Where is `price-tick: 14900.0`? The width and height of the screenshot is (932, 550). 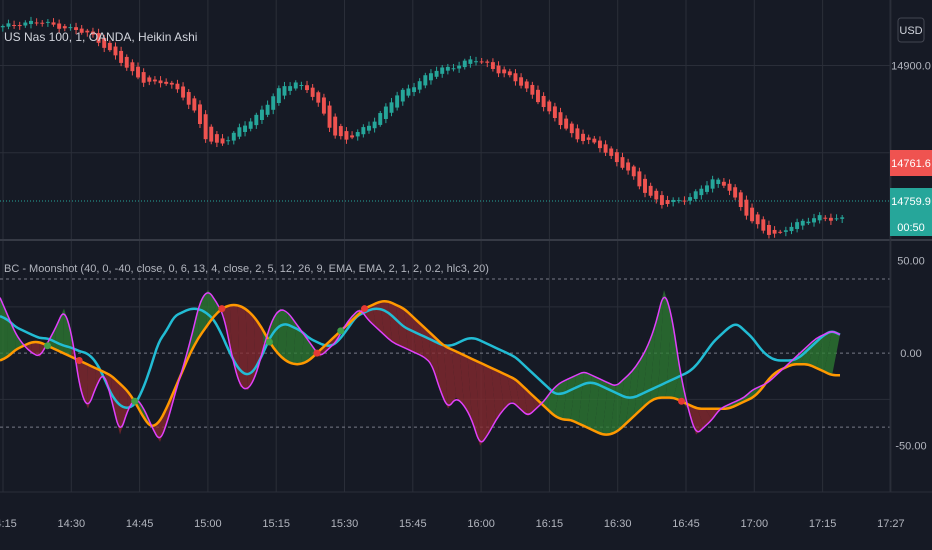
price-tick: 14900.0 is located at coordinates (911, 66).